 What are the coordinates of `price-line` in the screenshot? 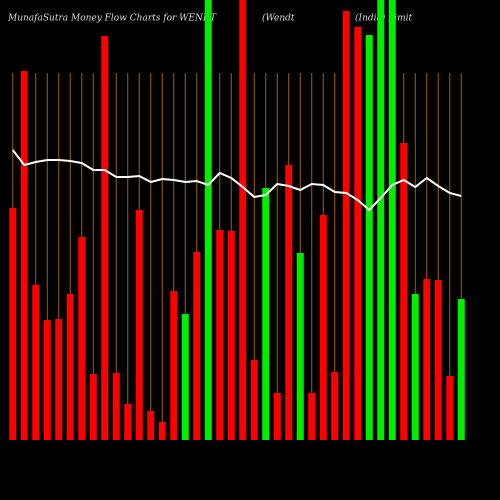 It's located at (236, 180).